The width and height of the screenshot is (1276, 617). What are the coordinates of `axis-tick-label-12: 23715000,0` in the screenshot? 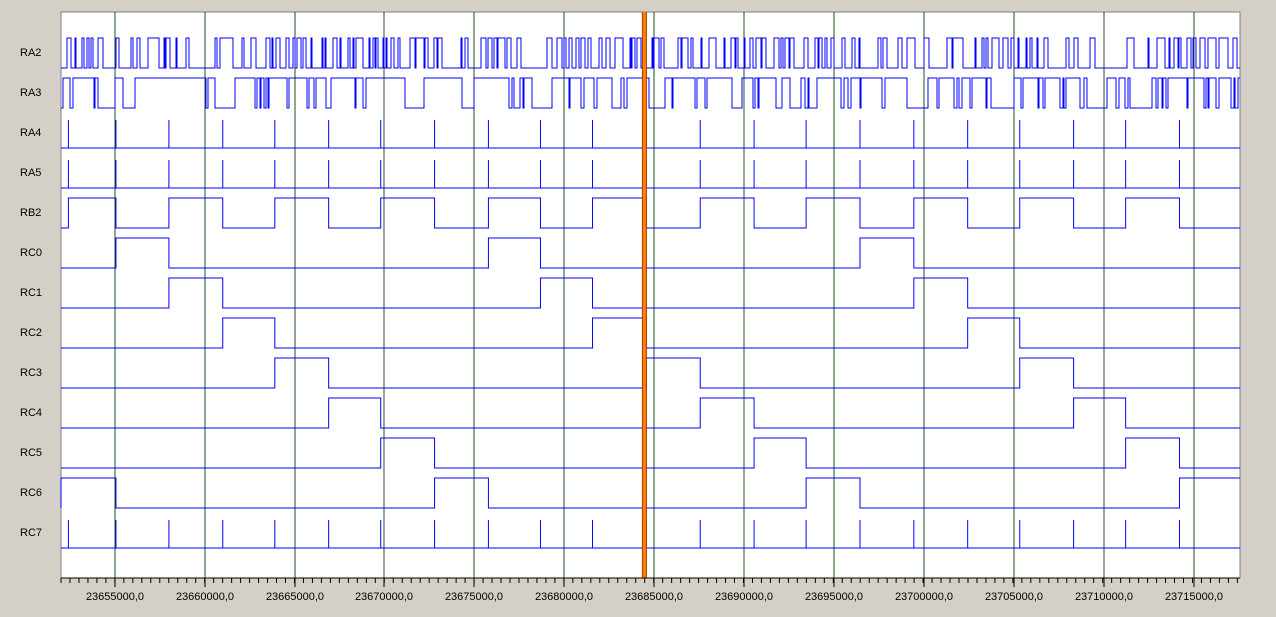 It's located at (1194, 597).